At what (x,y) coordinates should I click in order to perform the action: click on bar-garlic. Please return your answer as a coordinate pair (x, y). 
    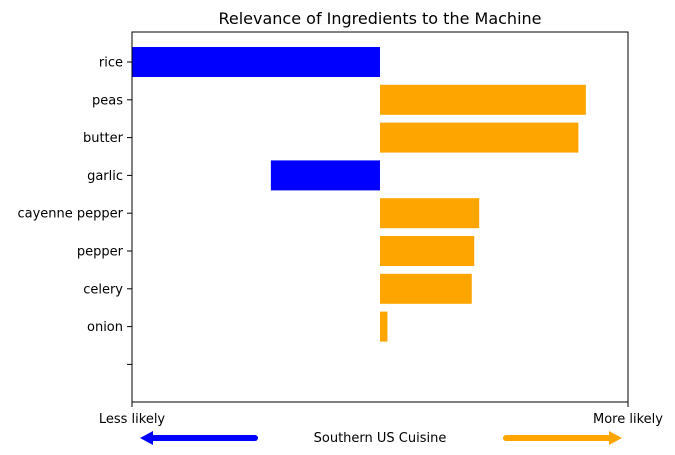
    Looking at the image, I should click on (325, 175).